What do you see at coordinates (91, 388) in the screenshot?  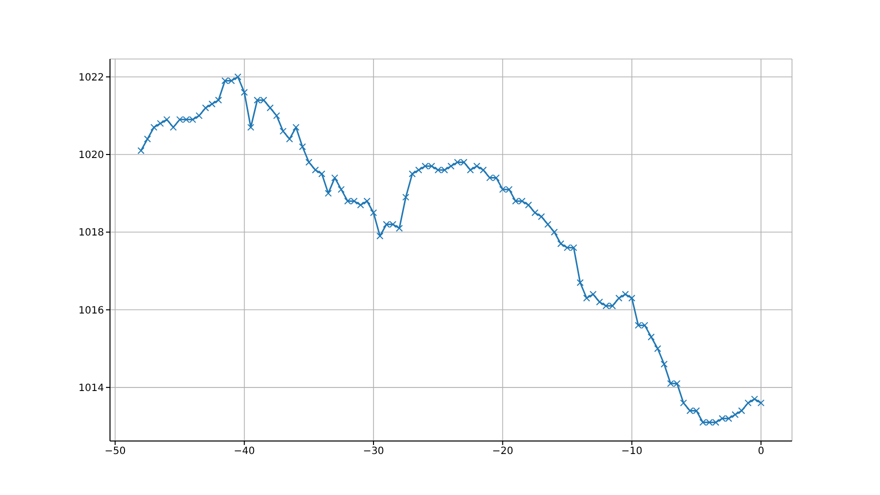 I see `y-tick-label: 1014` at bounding box center [91, 388].